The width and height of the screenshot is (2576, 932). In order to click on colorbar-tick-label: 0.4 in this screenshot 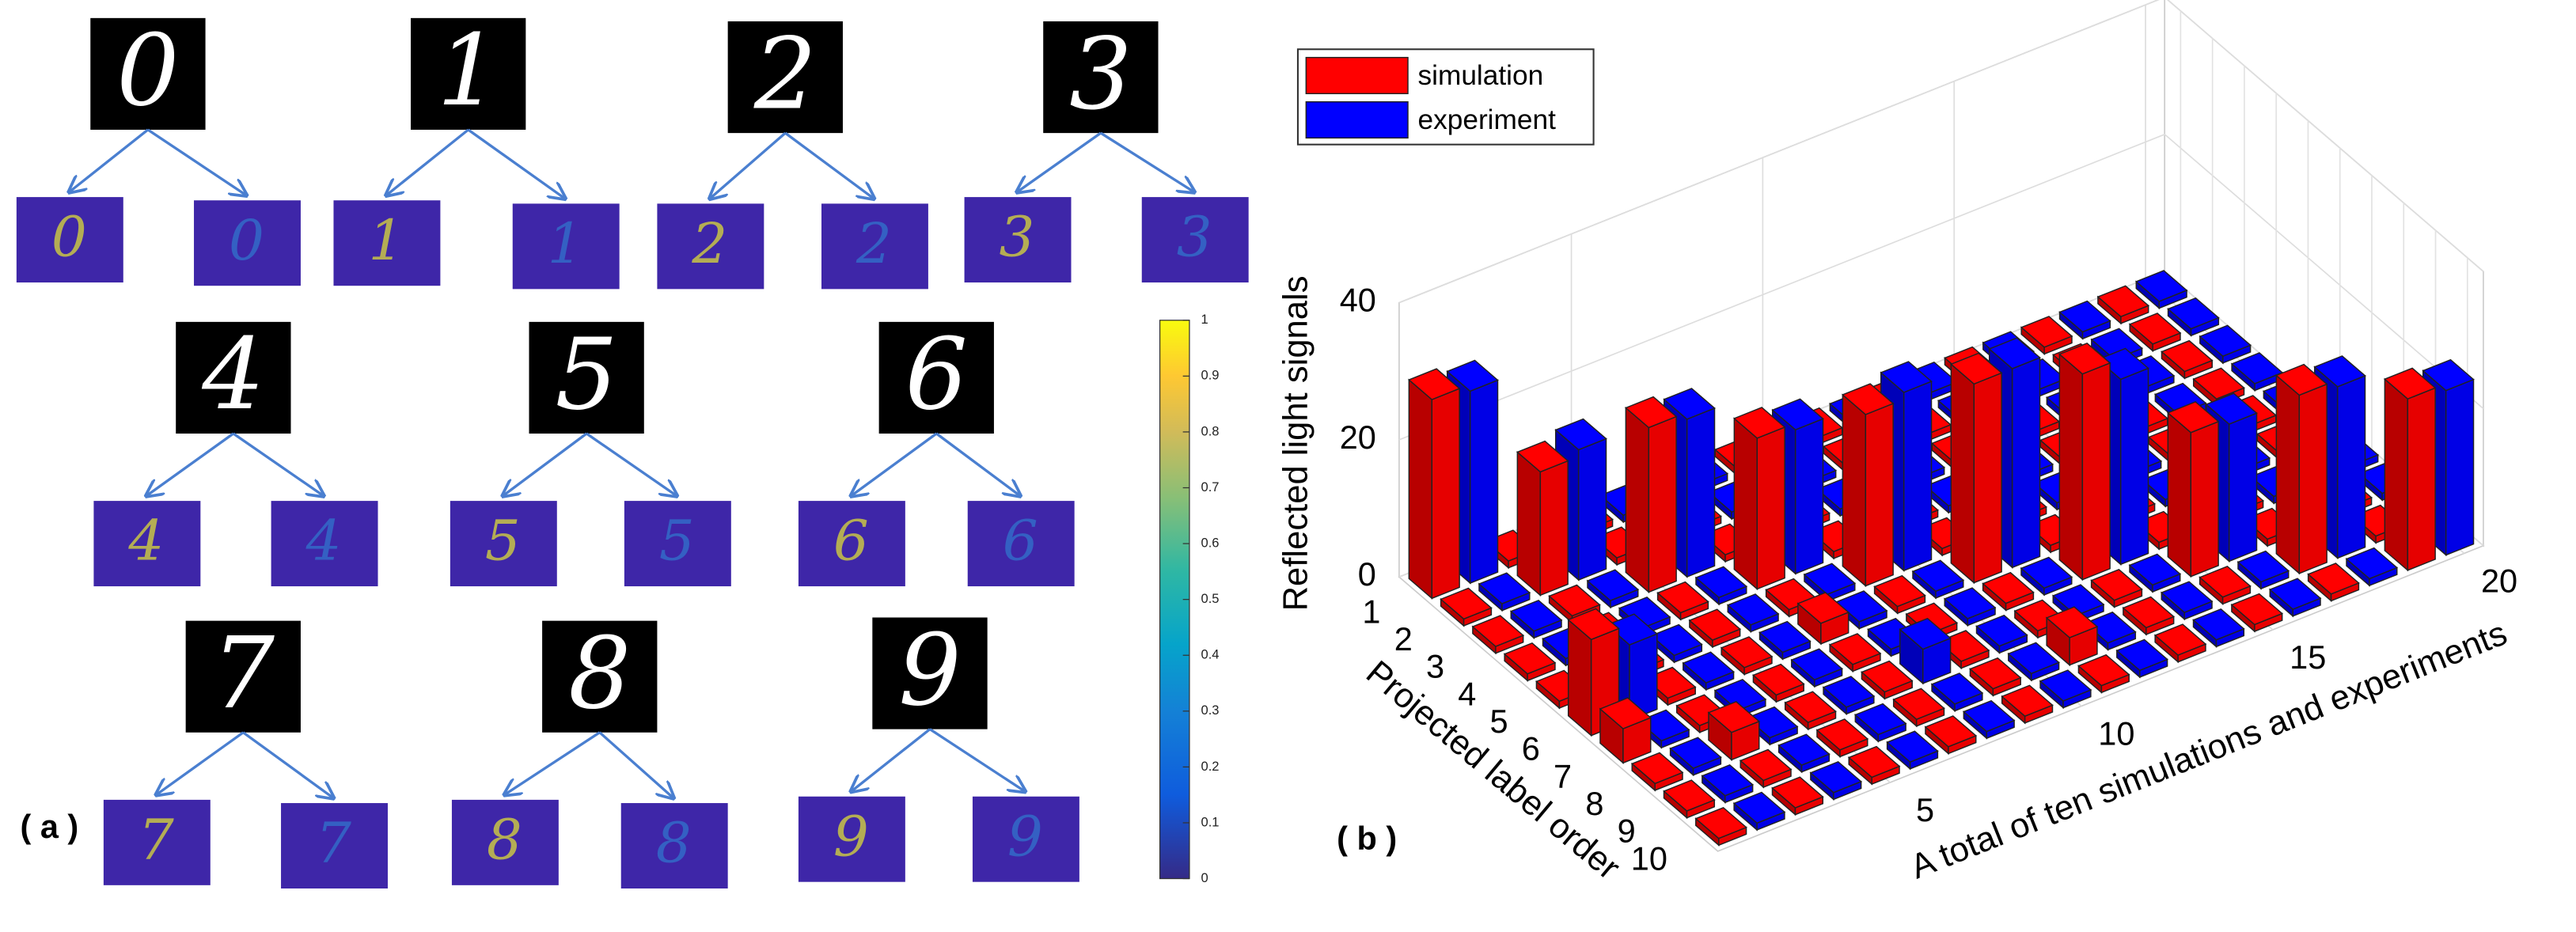, I will do `click(1210, 654)`.